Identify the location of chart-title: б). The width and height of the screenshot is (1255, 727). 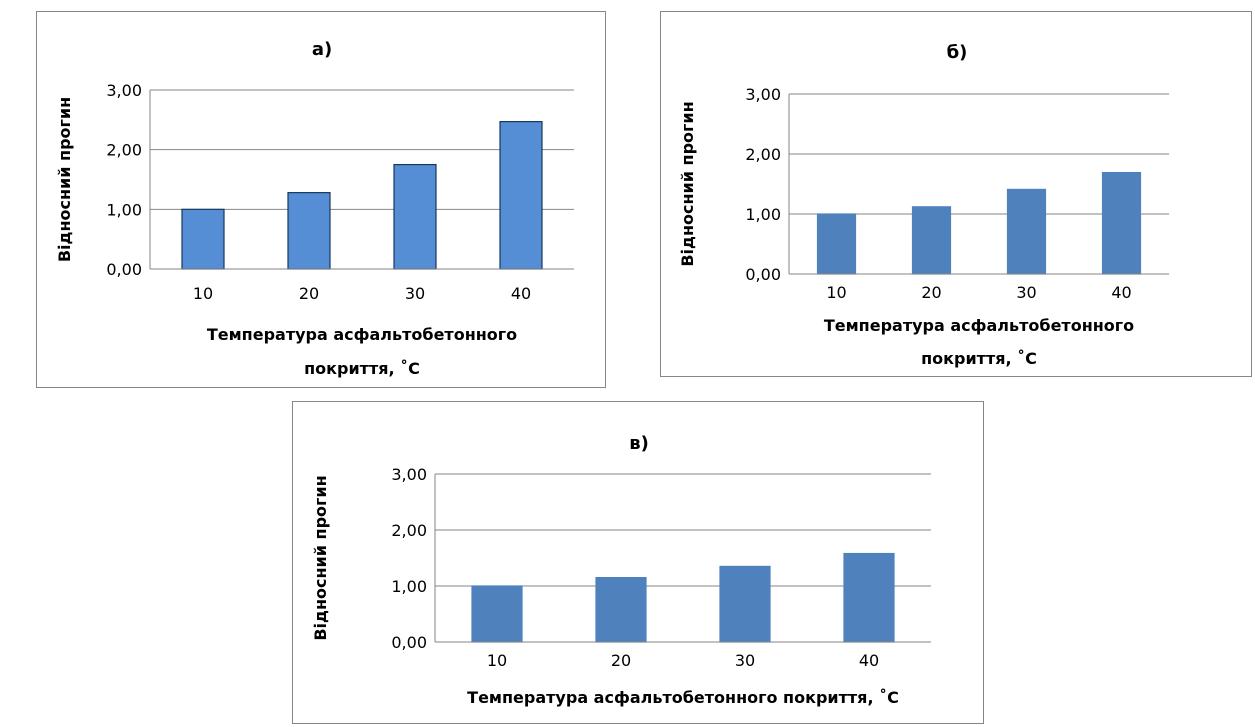
(957, 52).